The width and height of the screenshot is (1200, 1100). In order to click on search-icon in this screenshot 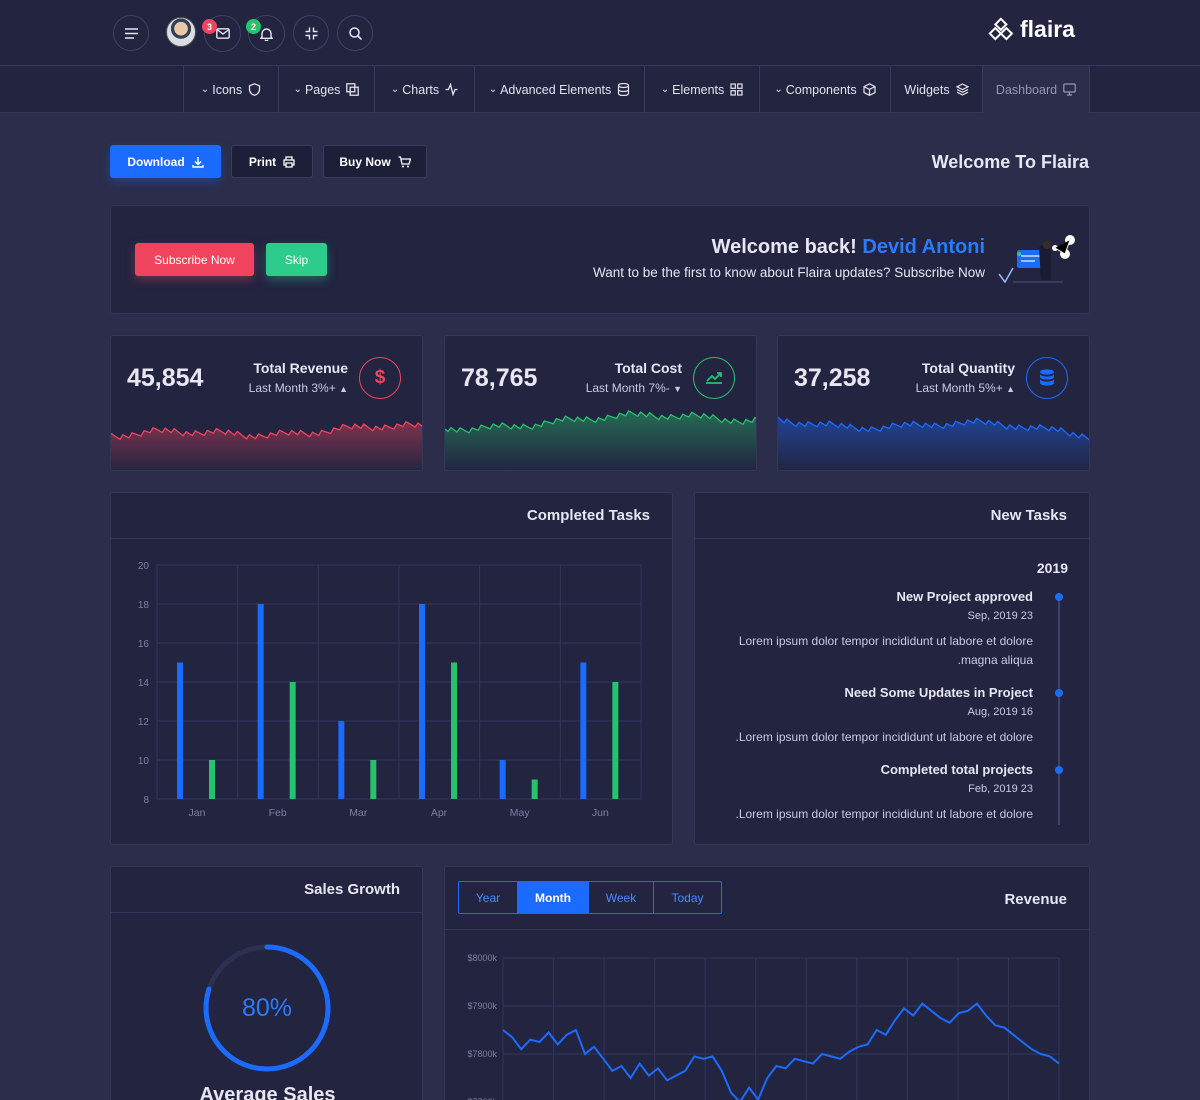, I will do `click(355, 33)`.